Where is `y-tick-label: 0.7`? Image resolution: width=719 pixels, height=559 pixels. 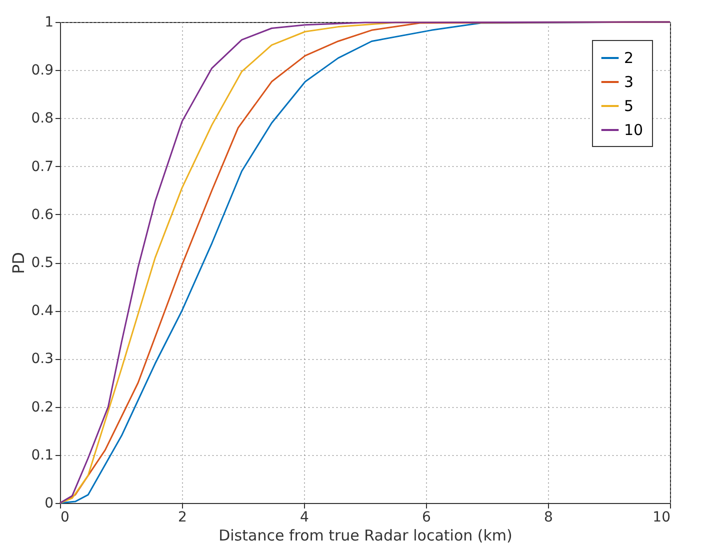
y-tick-label: 0.7 is located at coordinates (42, 166).